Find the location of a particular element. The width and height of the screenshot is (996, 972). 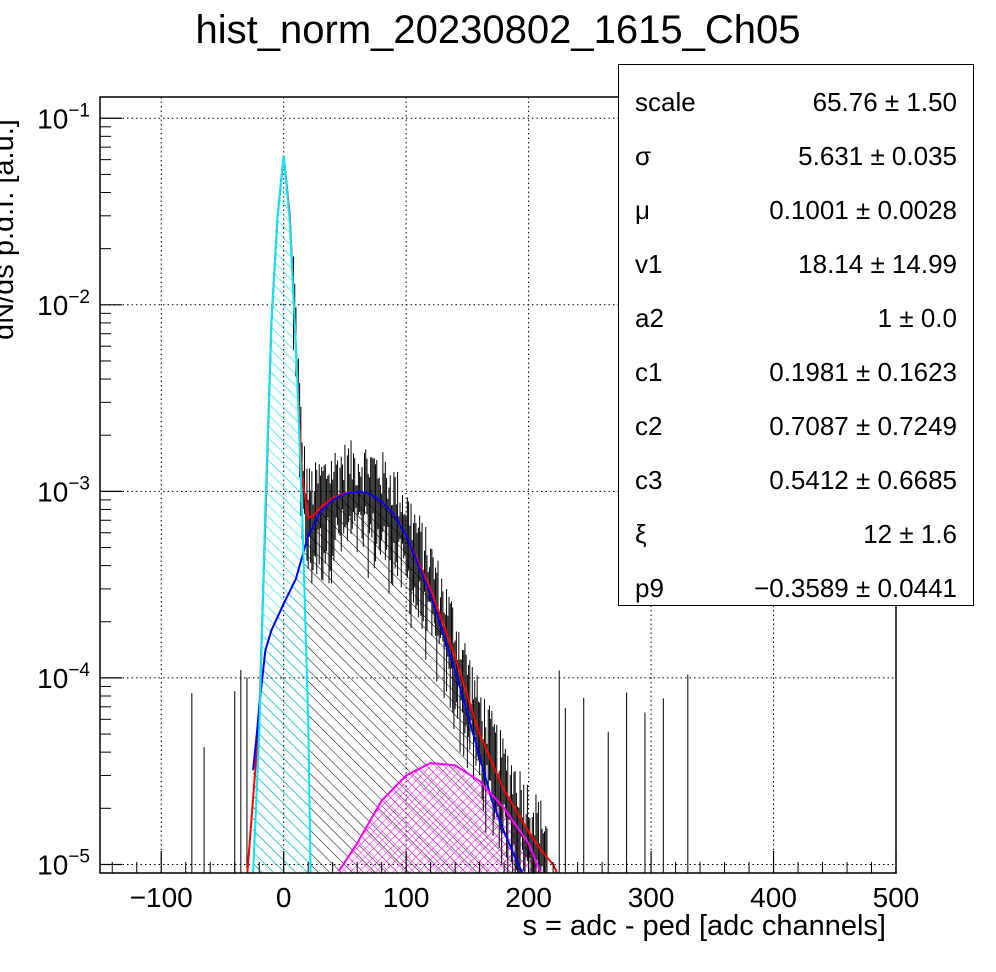

stat-row: v1 18.14 ± 14.99 is located at coordinates (796, 264).